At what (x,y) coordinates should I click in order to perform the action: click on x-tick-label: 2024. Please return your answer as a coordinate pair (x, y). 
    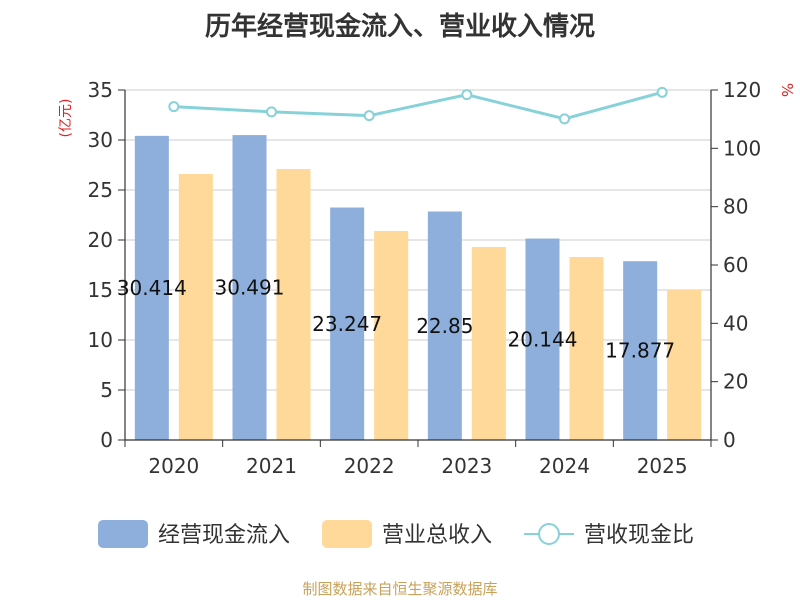
    Looking at the image, I should click on (564, 466).